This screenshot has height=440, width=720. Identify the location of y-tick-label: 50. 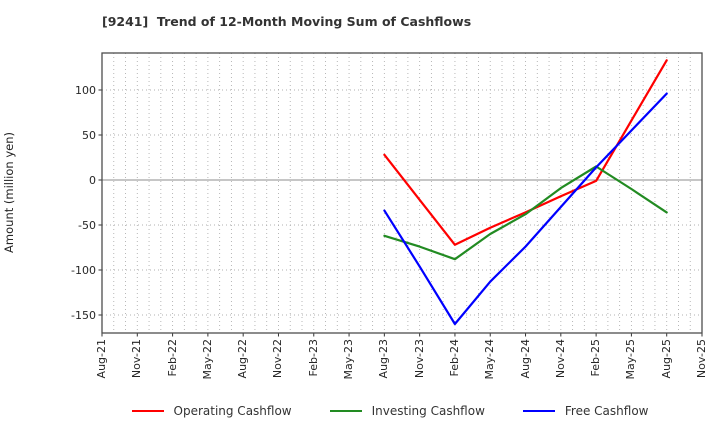
(89, 135).